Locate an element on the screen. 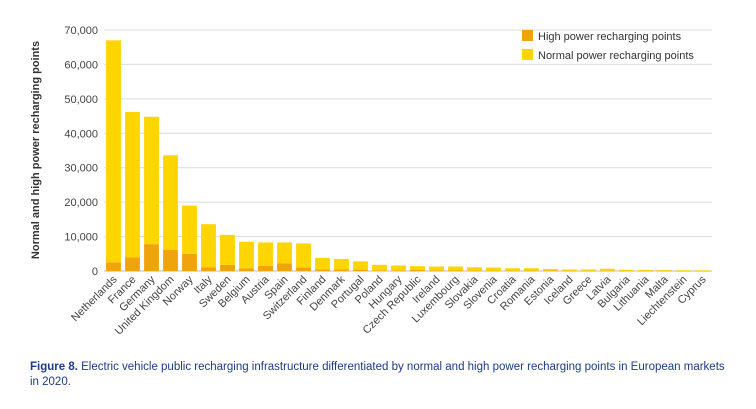 Image resolution: width=756 pixels, height=409 pixels. y-tick-label: 20,000 is located at coordinates (81, 203).